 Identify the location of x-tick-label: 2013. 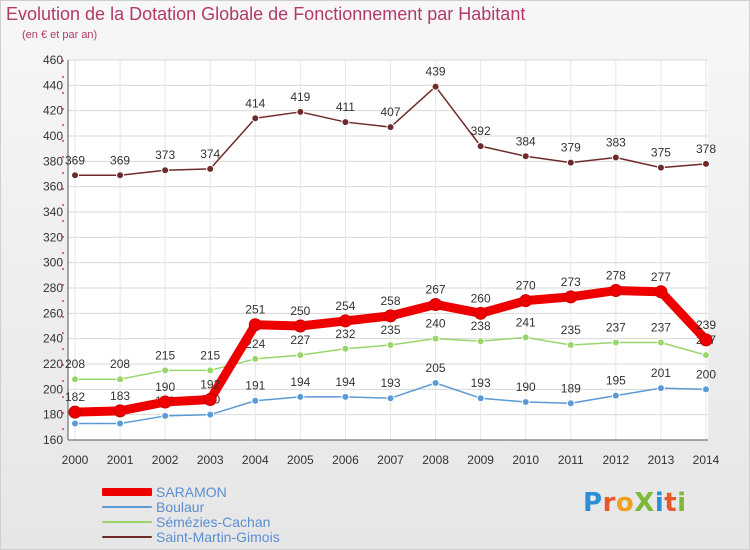
(661, 460).